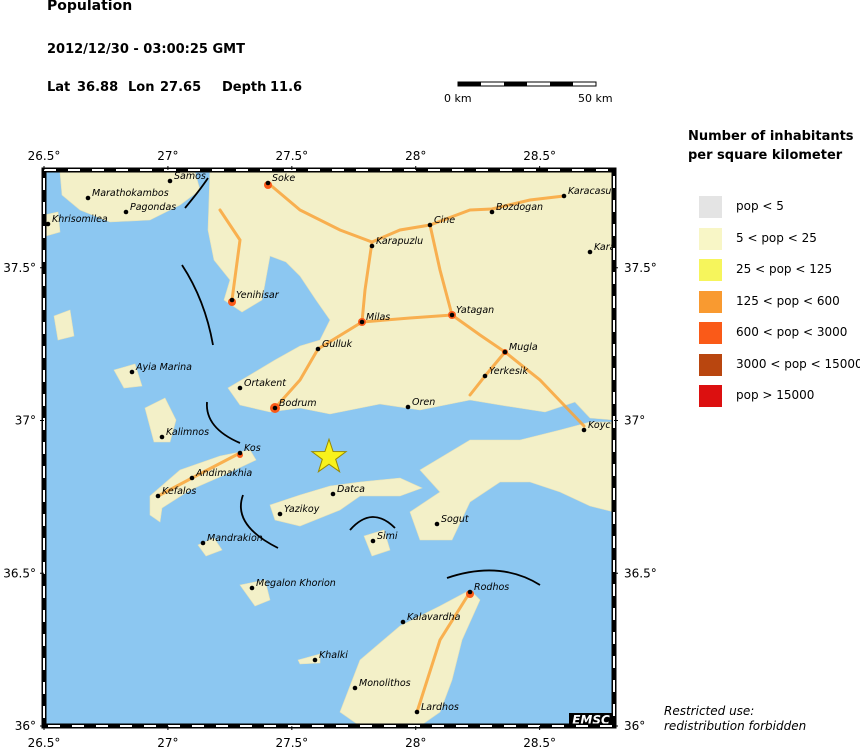  Describe the element at coordinates (346, 502) in the screenshot. I see `datca-peninsula` at that location.